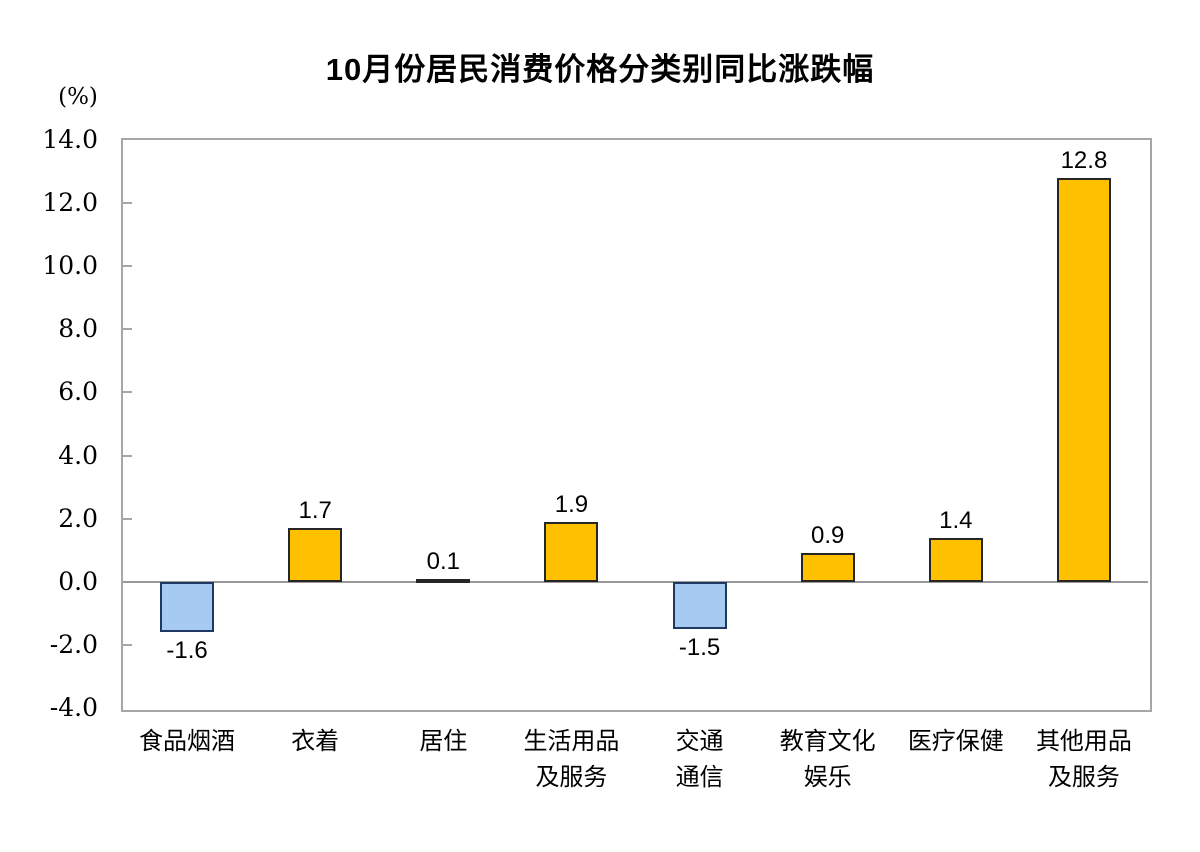 This screenshot has width=1200, height=852. I want to click on x-axis-category-label: 居住, so click(443, 741).